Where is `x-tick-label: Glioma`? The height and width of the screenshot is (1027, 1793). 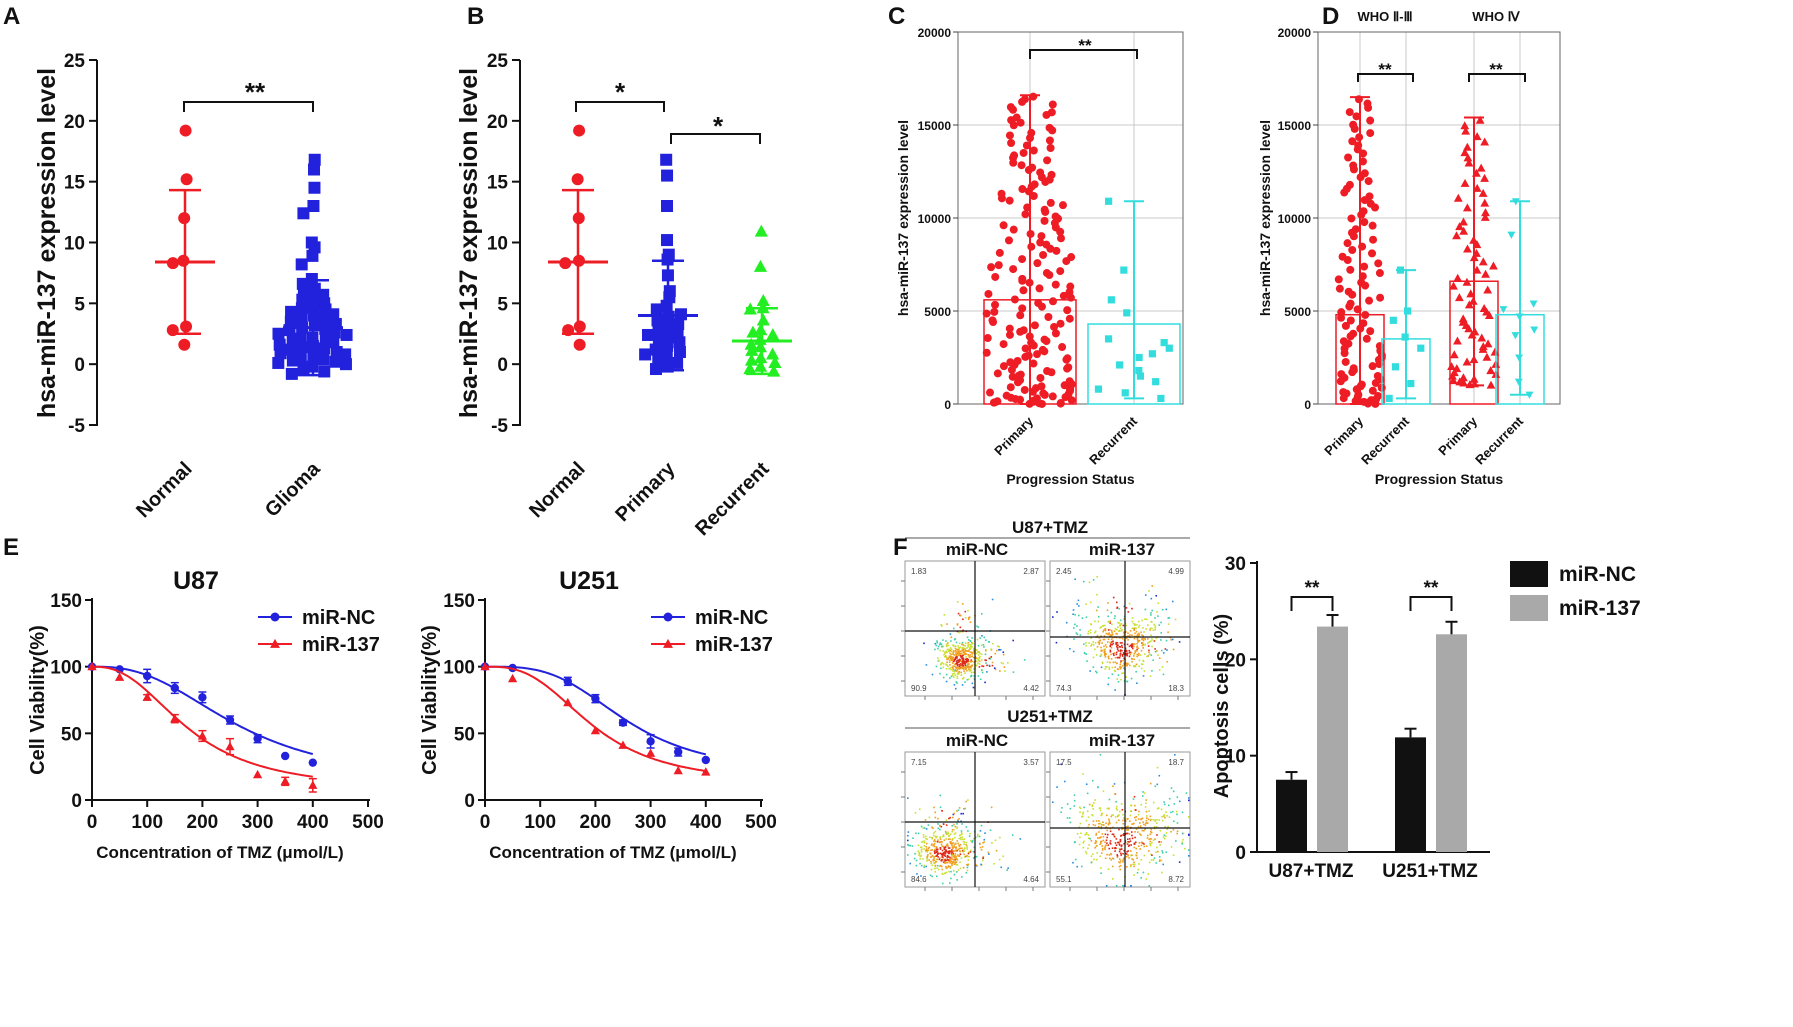 x-tick-label: Glioma is located at coordinates (293, 489).